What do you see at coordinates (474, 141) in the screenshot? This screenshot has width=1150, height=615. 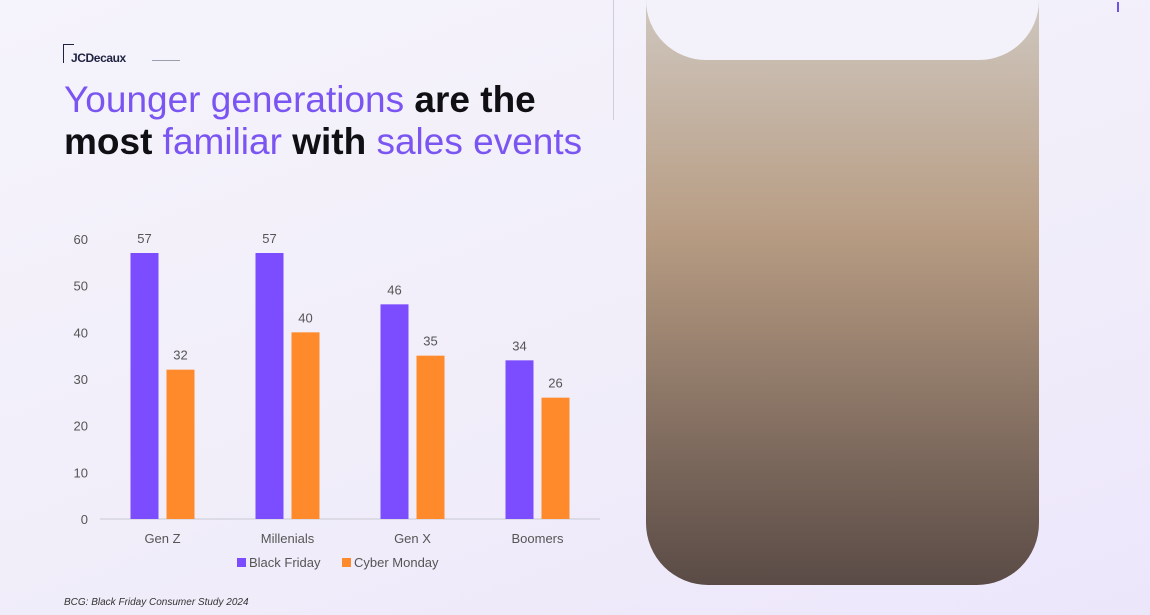 I see `title-part-5: sales events` at bounding box center [474, 141].